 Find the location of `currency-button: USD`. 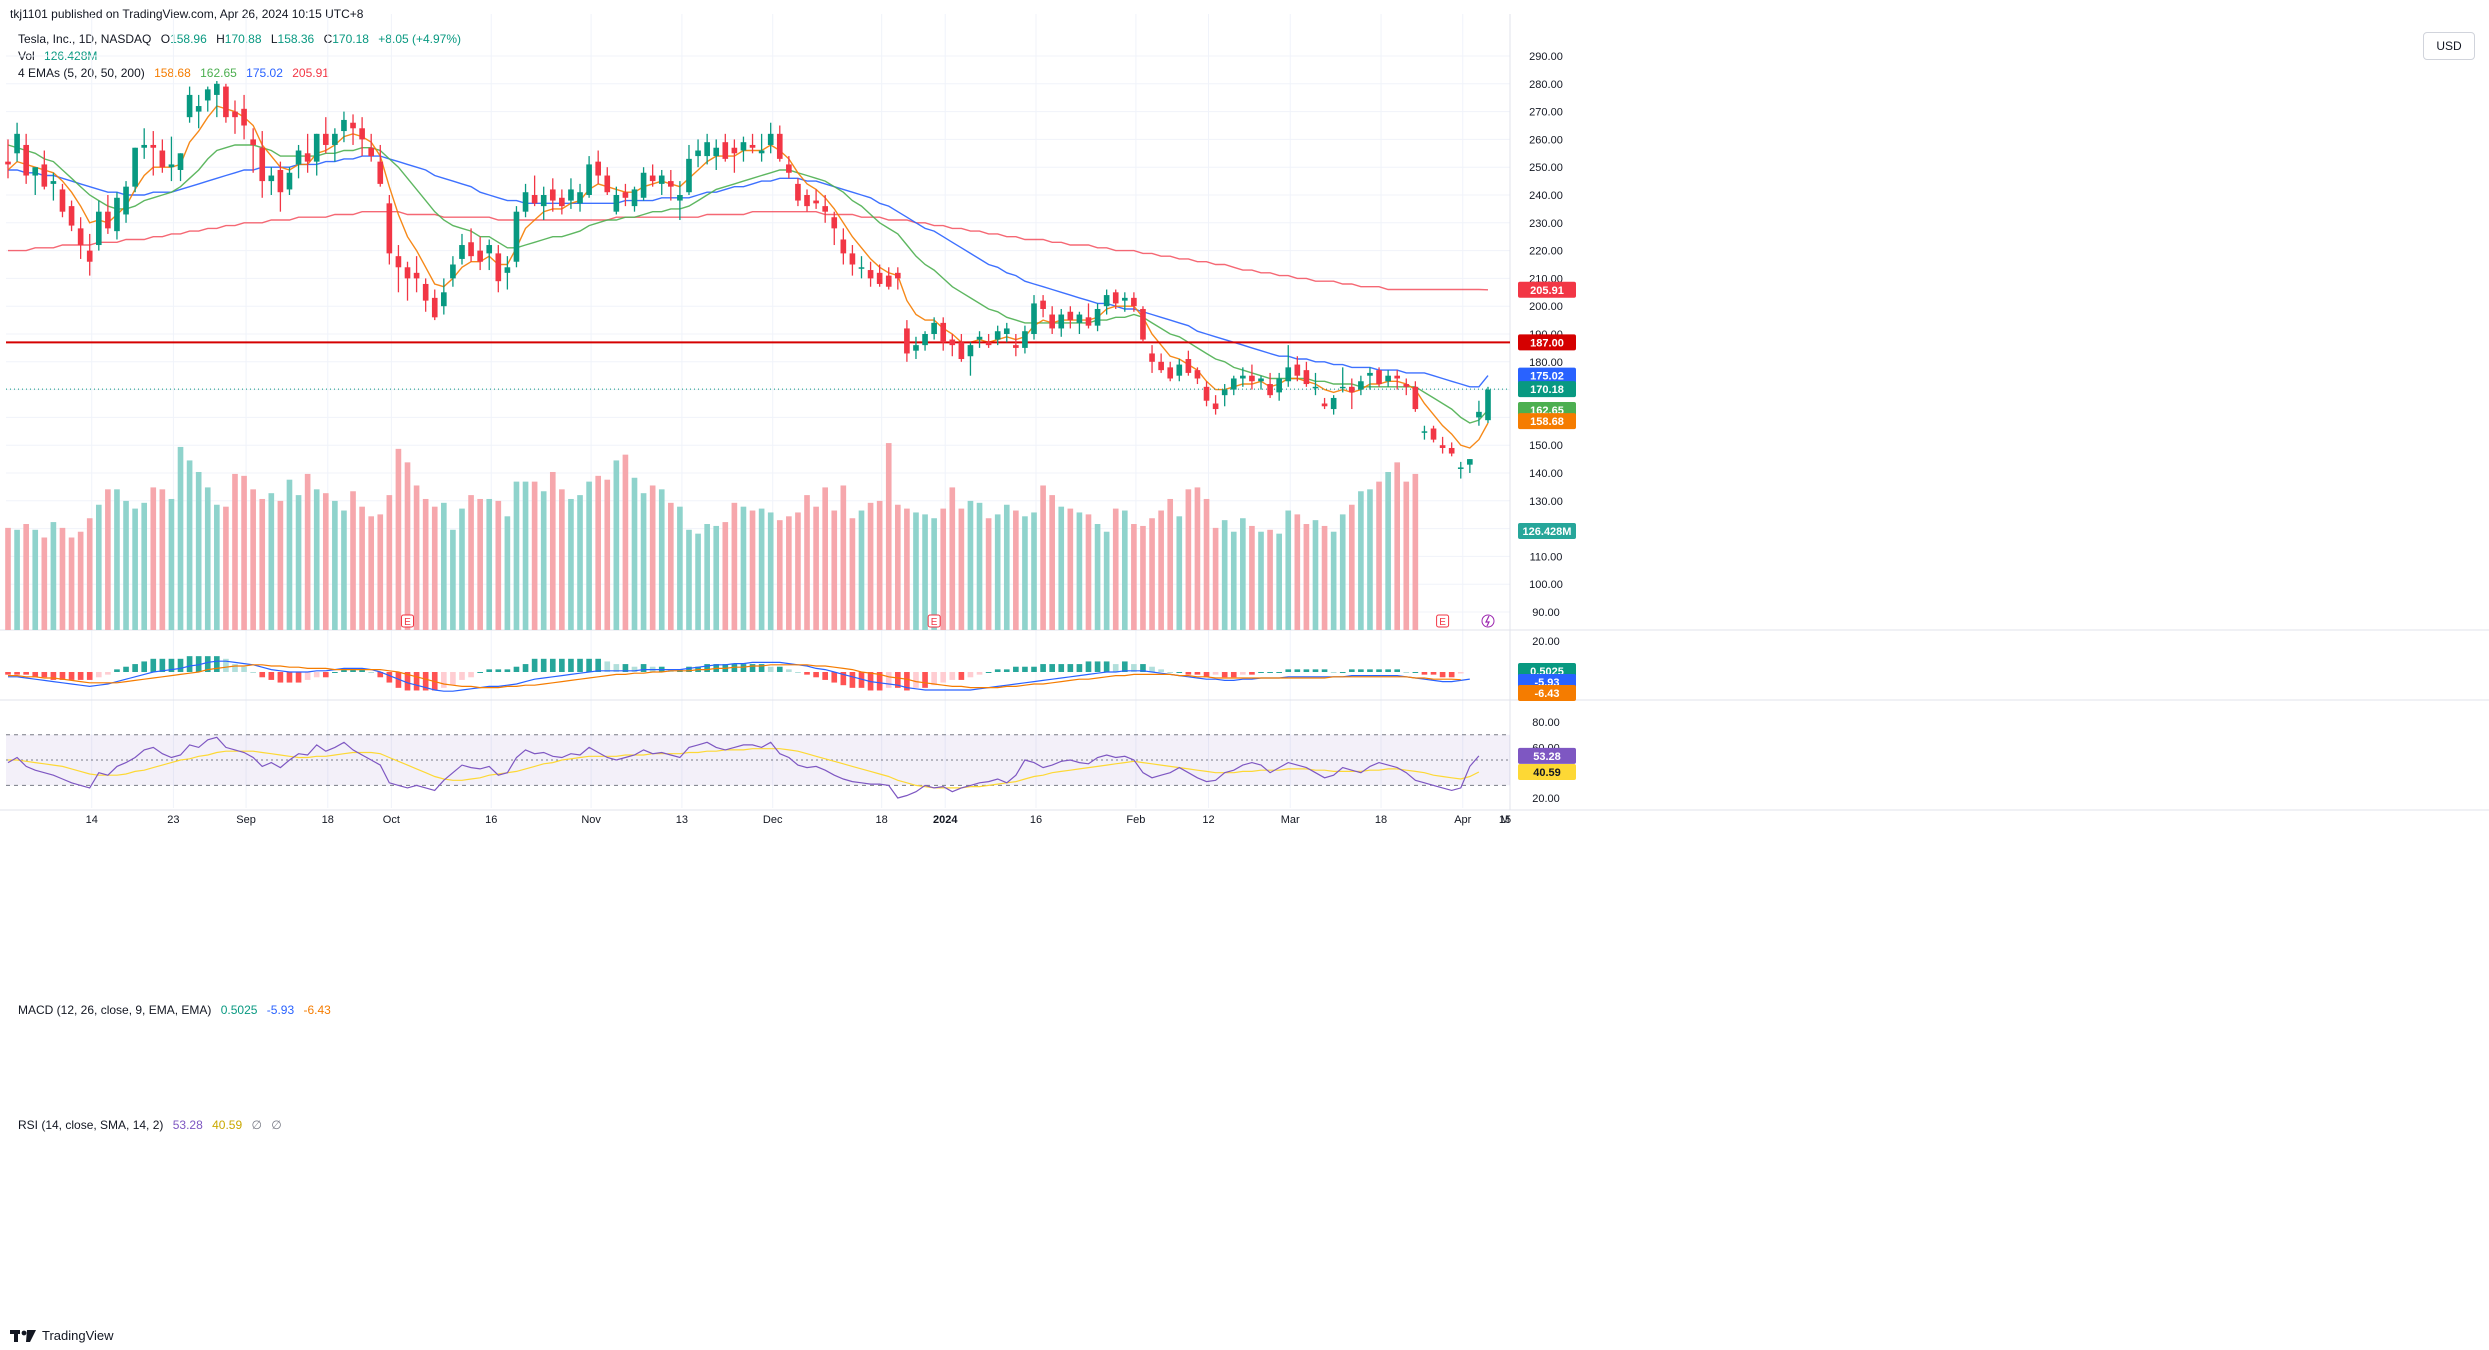

currency-button: USD is located at coordinates (2449, 46).